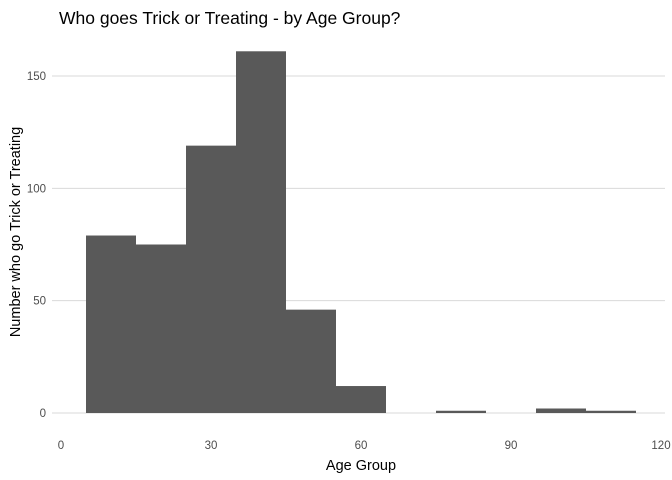 The height and width of the screenshot is (480, 672). Describe the element at coordinates (36, 189) in the screenshot. I see `y-tick-label: 100` at that location.